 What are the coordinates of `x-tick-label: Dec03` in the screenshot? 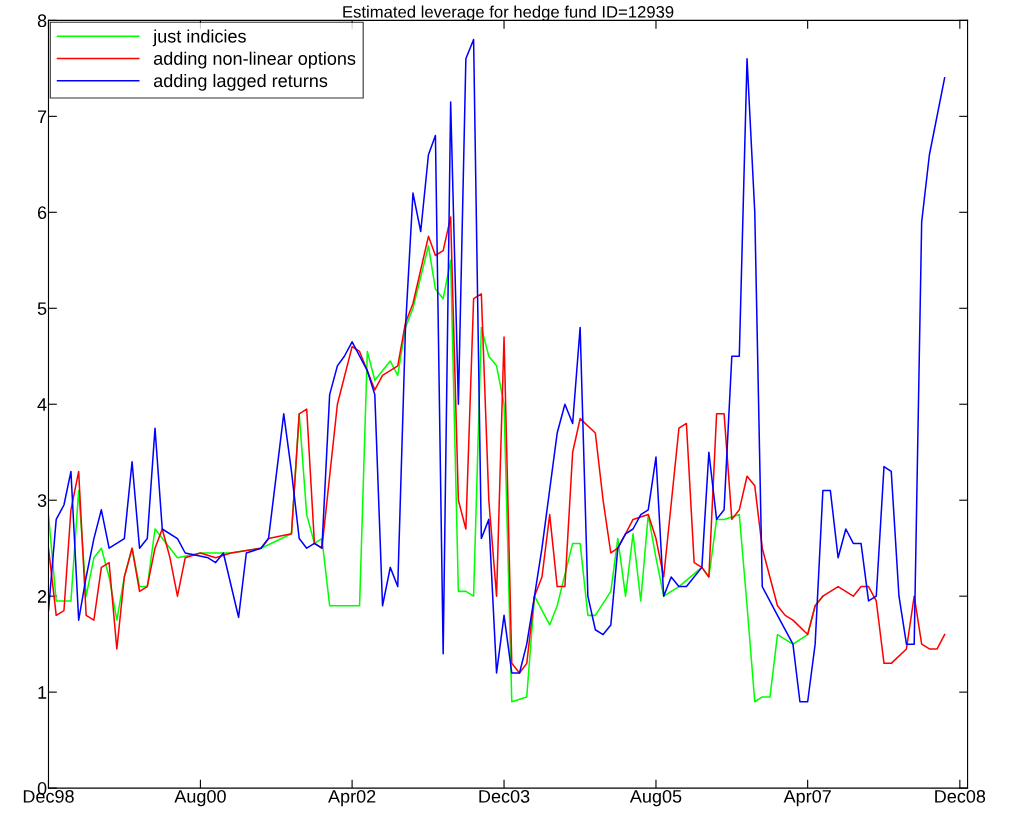 It's located at (504, 796).